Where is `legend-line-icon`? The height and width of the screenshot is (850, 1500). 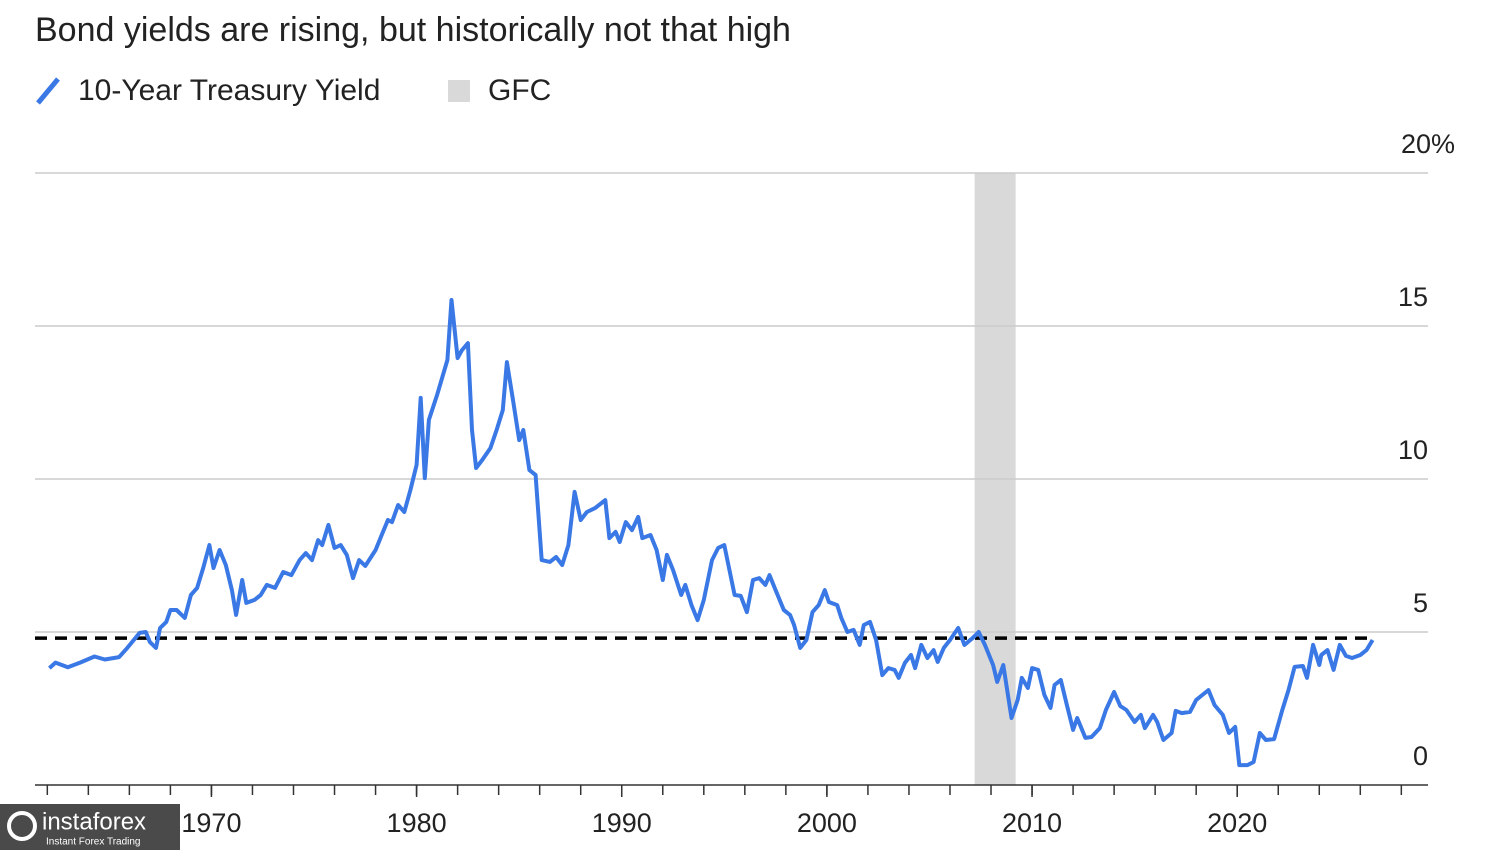
legend-line-icon is located at coordinates (48, 91).